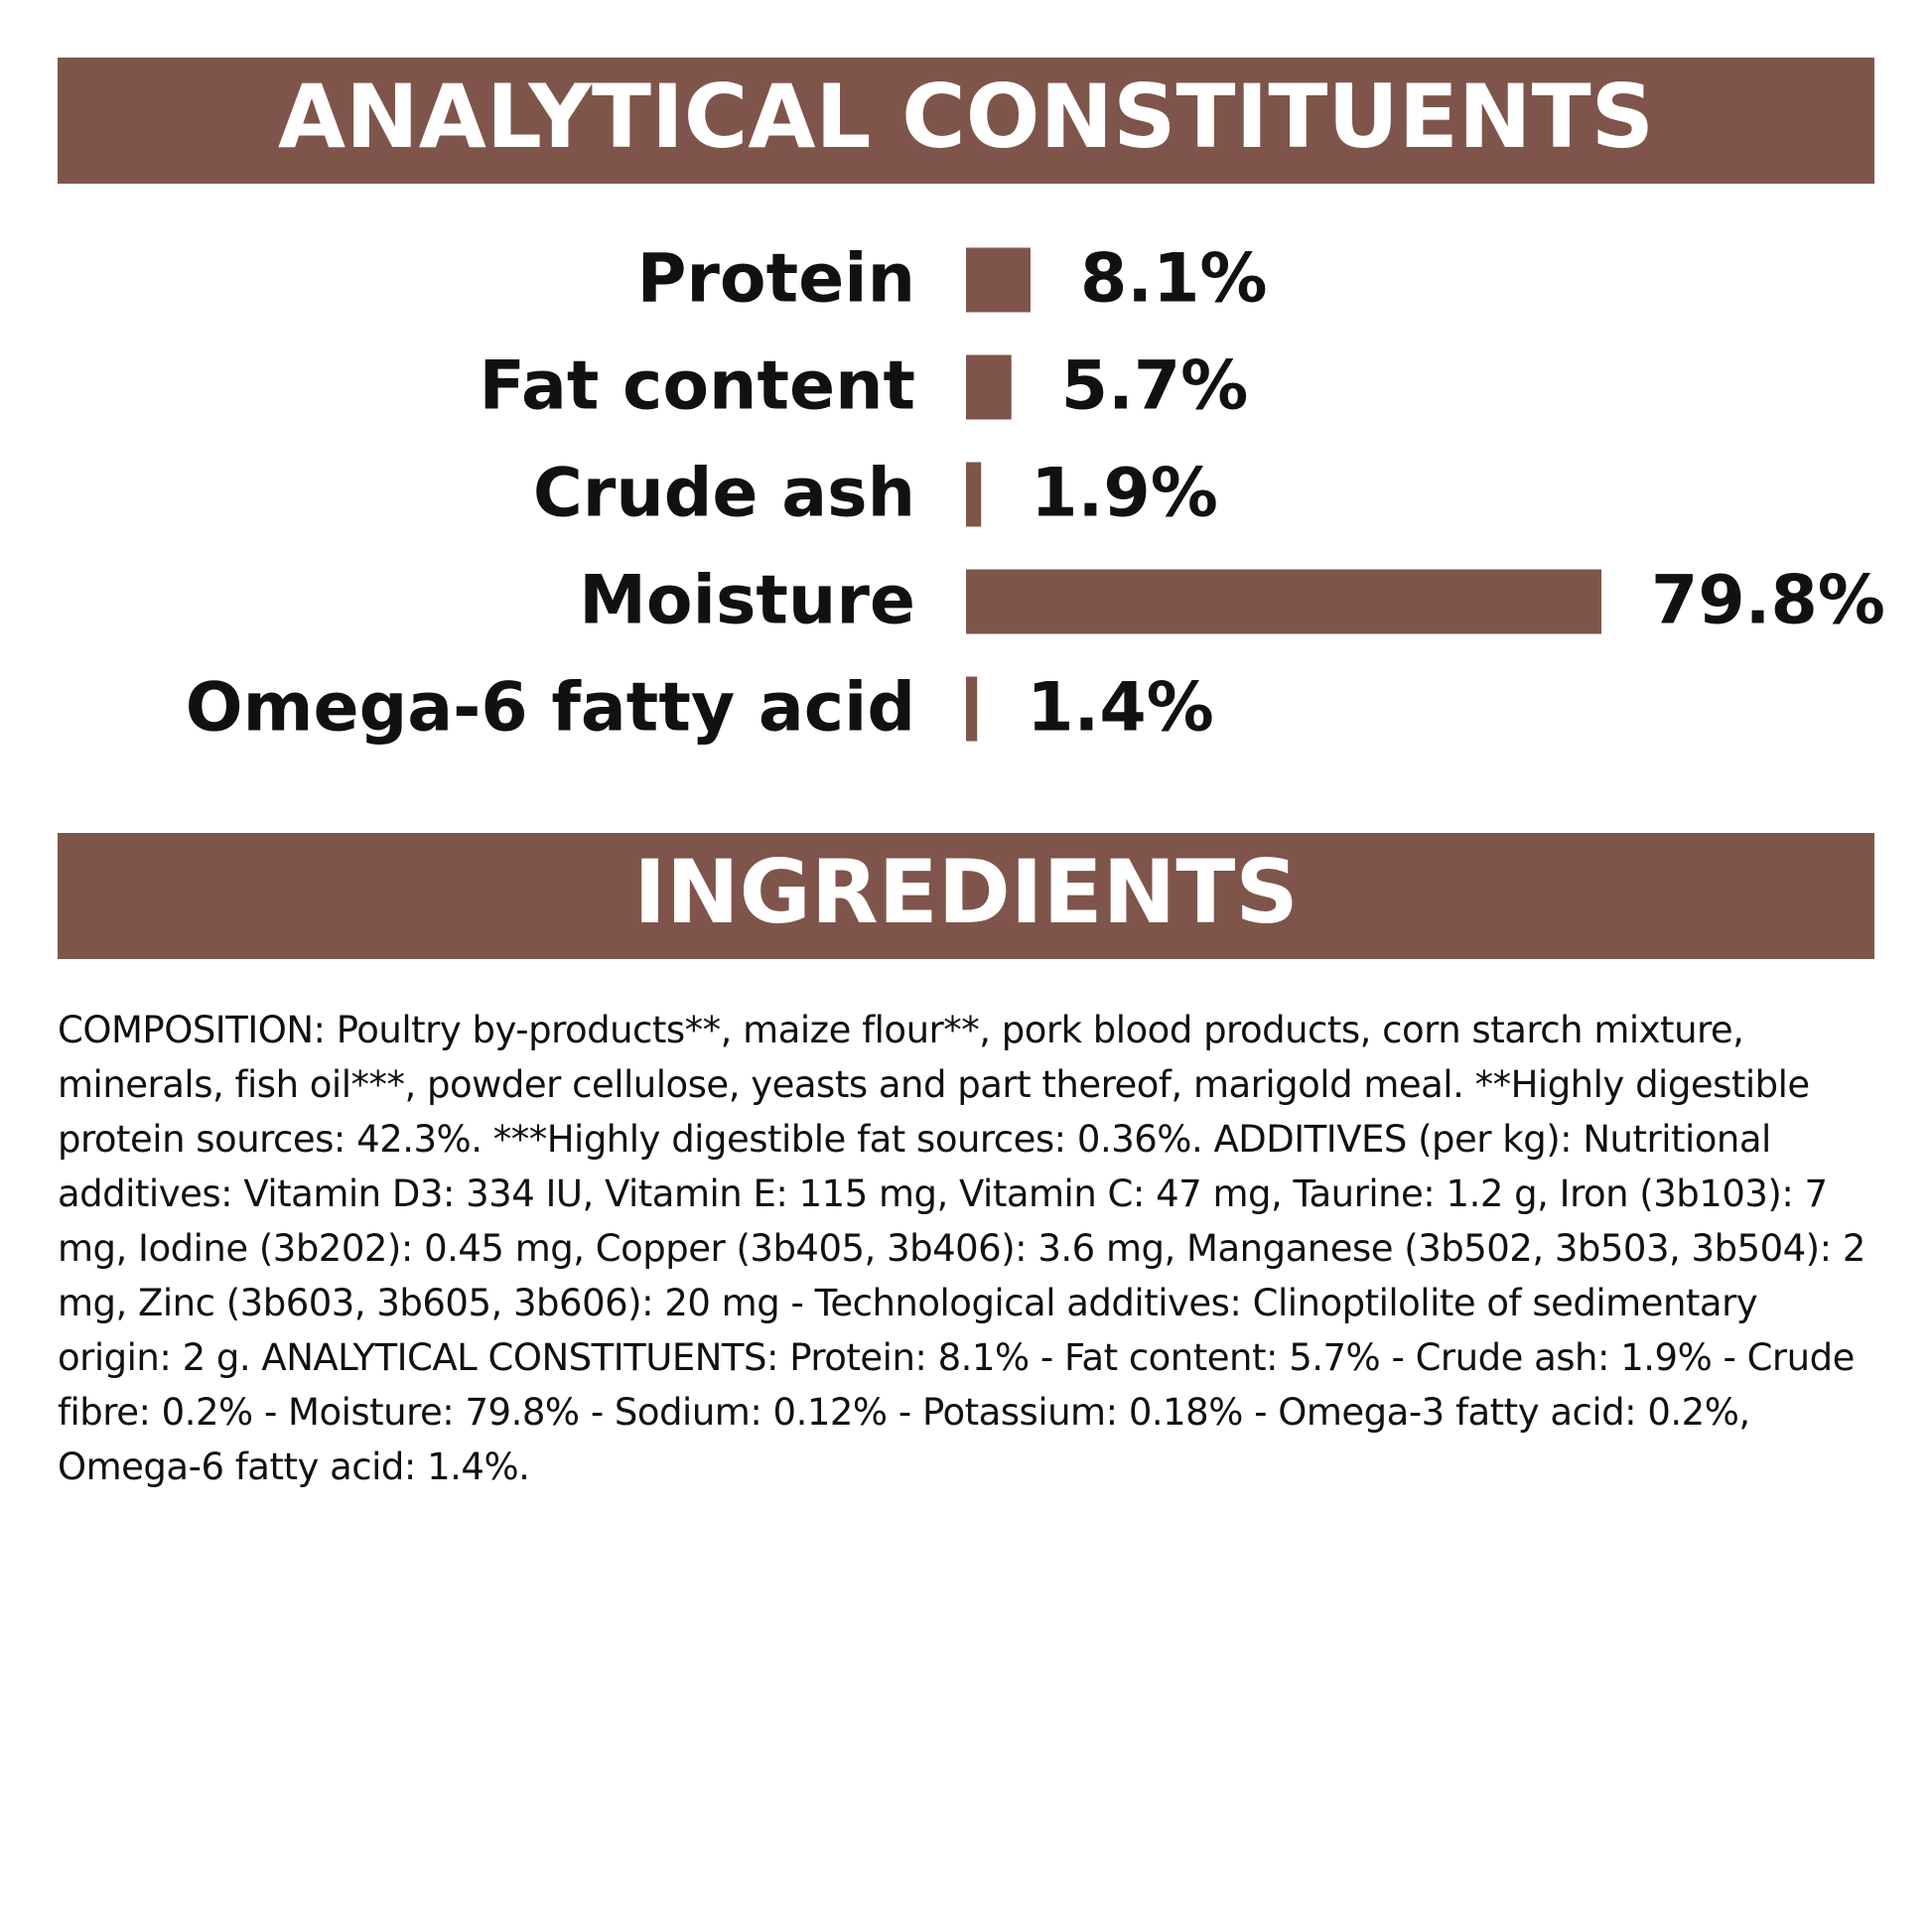  Describe the element at coordinates (747, 601) in the screenshot. I see `category-label: Moisture` at that location.